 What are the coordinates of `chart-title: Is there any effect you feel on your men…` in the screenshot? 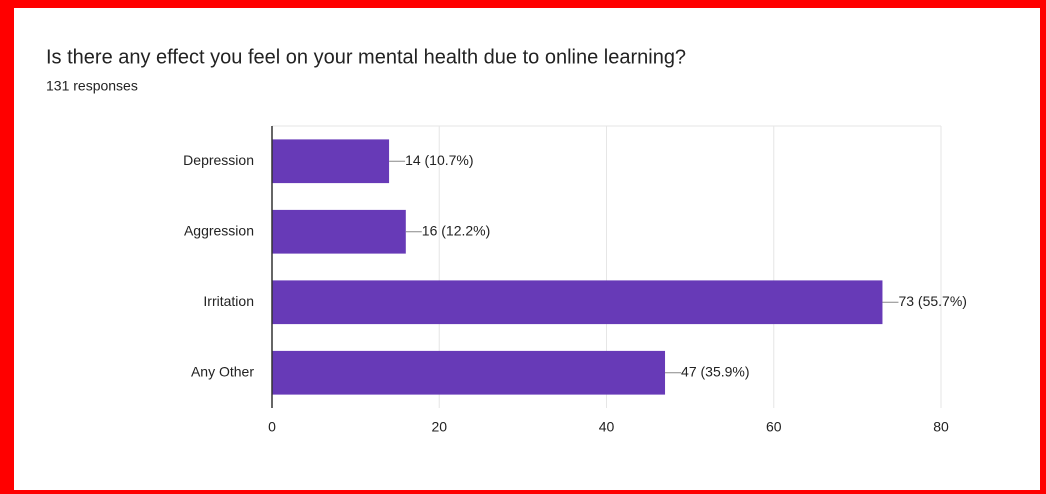 It's located at (366, 57).